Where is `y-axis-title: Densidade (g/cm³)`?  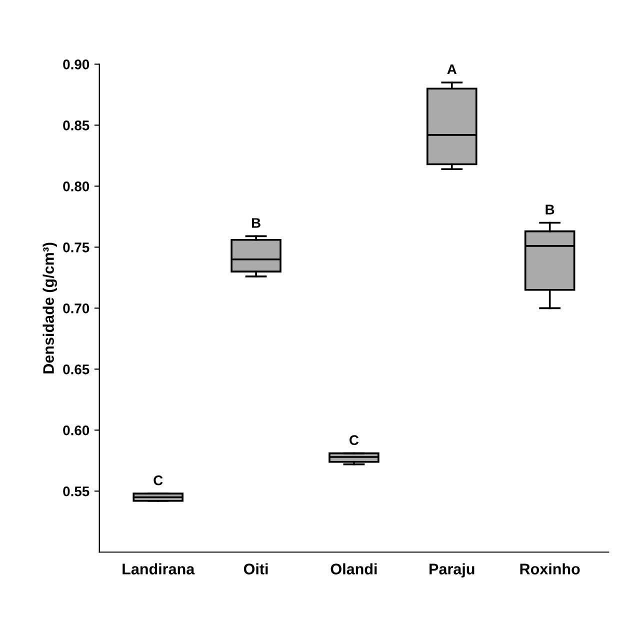
y-axis-title: Densidade (g/cm³) is located at coordinates (50, 308).